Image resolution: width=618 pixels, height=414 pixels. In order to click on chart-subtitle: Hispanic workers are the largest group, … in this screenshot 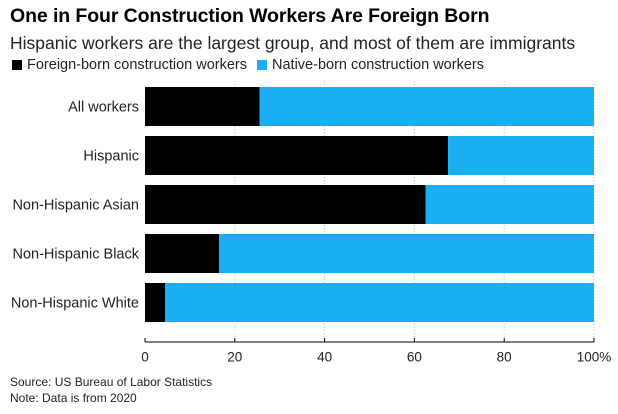, I will do `click(293, 43)`.